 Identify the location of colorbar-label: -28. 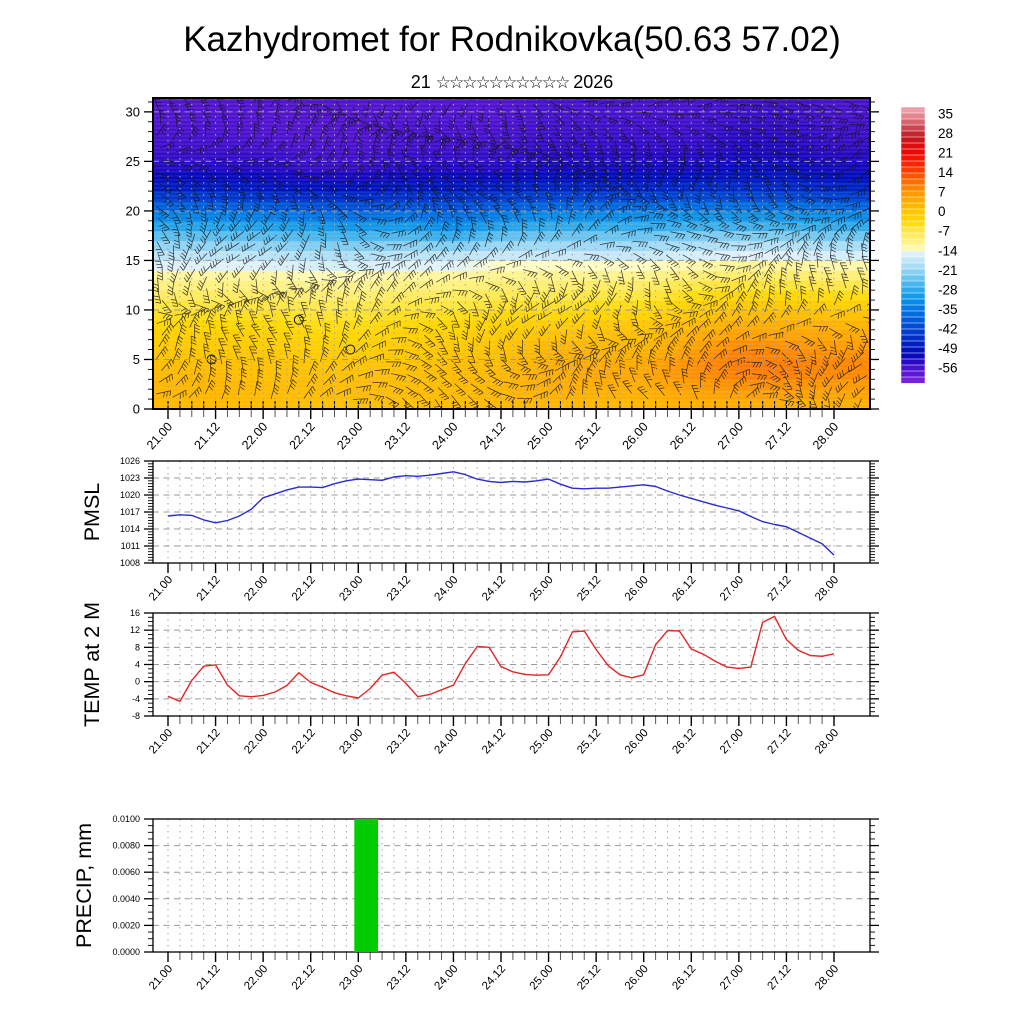
(948, 289).